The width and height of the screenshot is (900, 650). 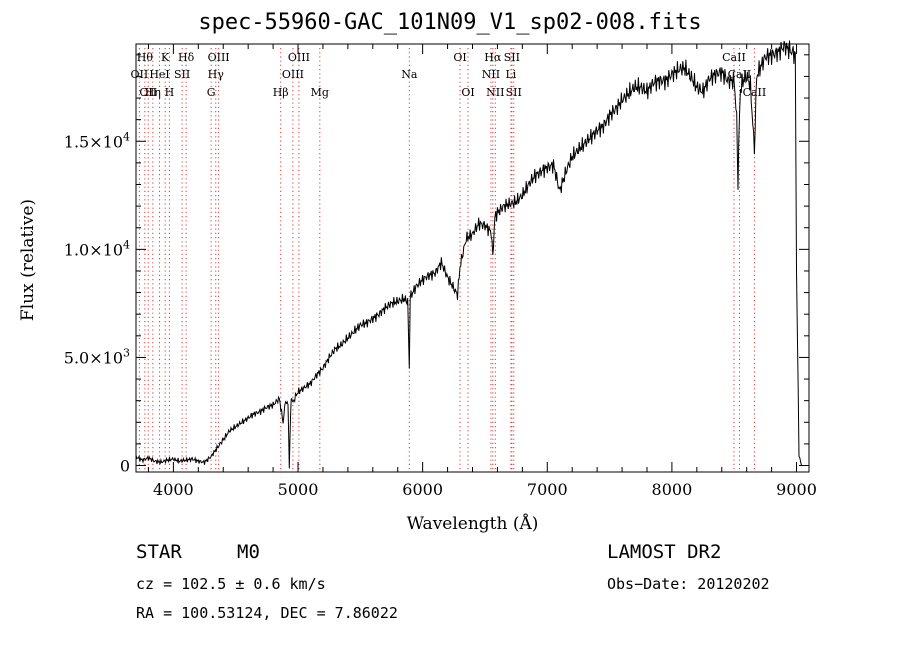 What do you see at coordinates (495, 92) in the screenshot?
I see `line-label-21: NII` at bounding box center [495, 92].